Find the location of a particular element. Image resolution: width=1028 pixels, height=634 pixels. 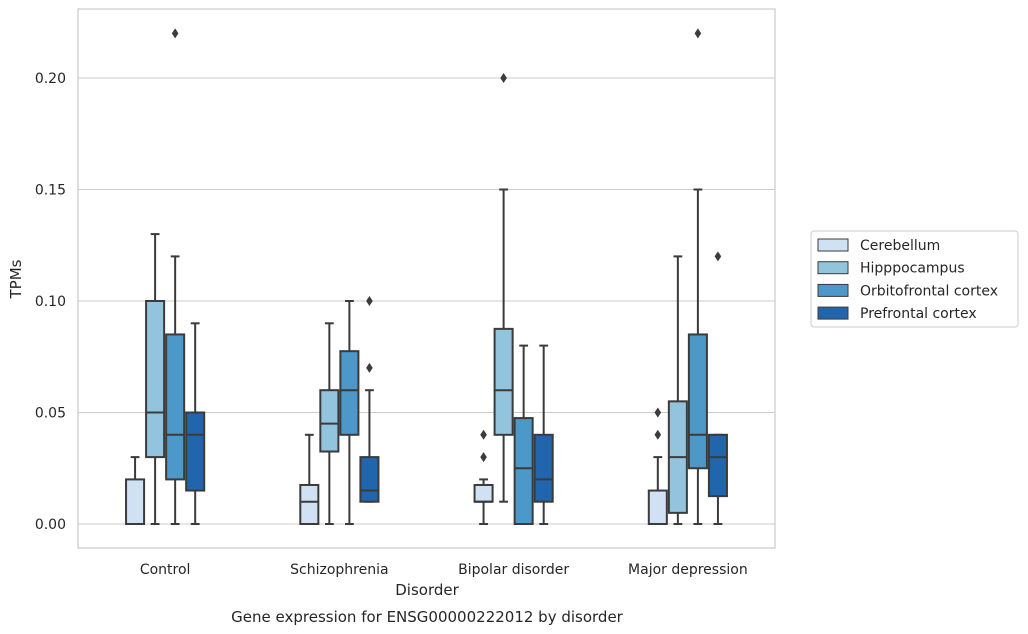

y-tick-labels: 0.00 0.05 0.10 0.15 0.20 is located at coordinates (50, 302).